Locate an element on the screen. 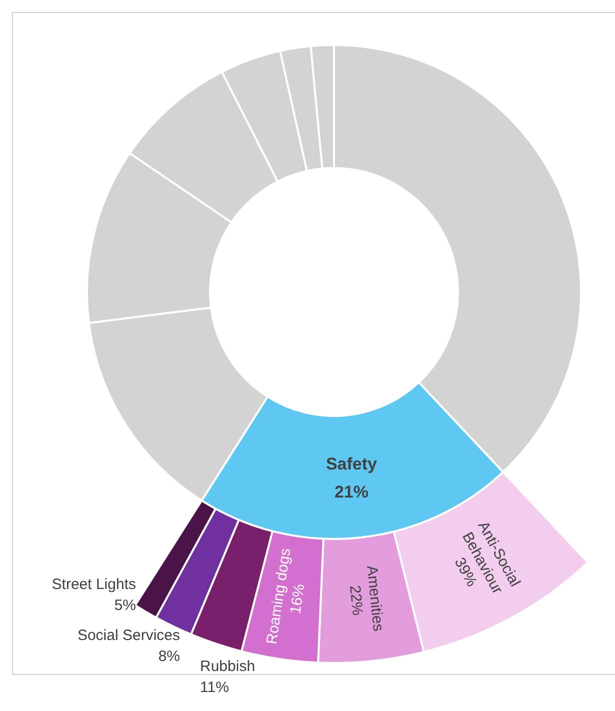 This screenshot has width=615, height=711. data-label: 11% is located at coordinates (214, 687).